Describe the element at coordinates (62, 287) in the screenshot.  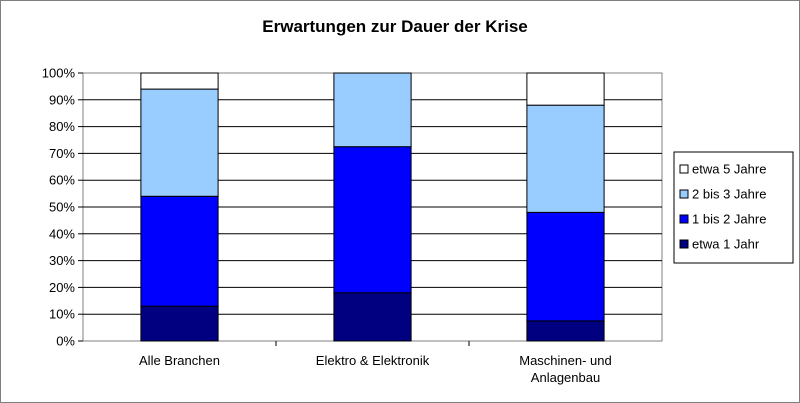
I see `y-tick-label: 20%` at that location.